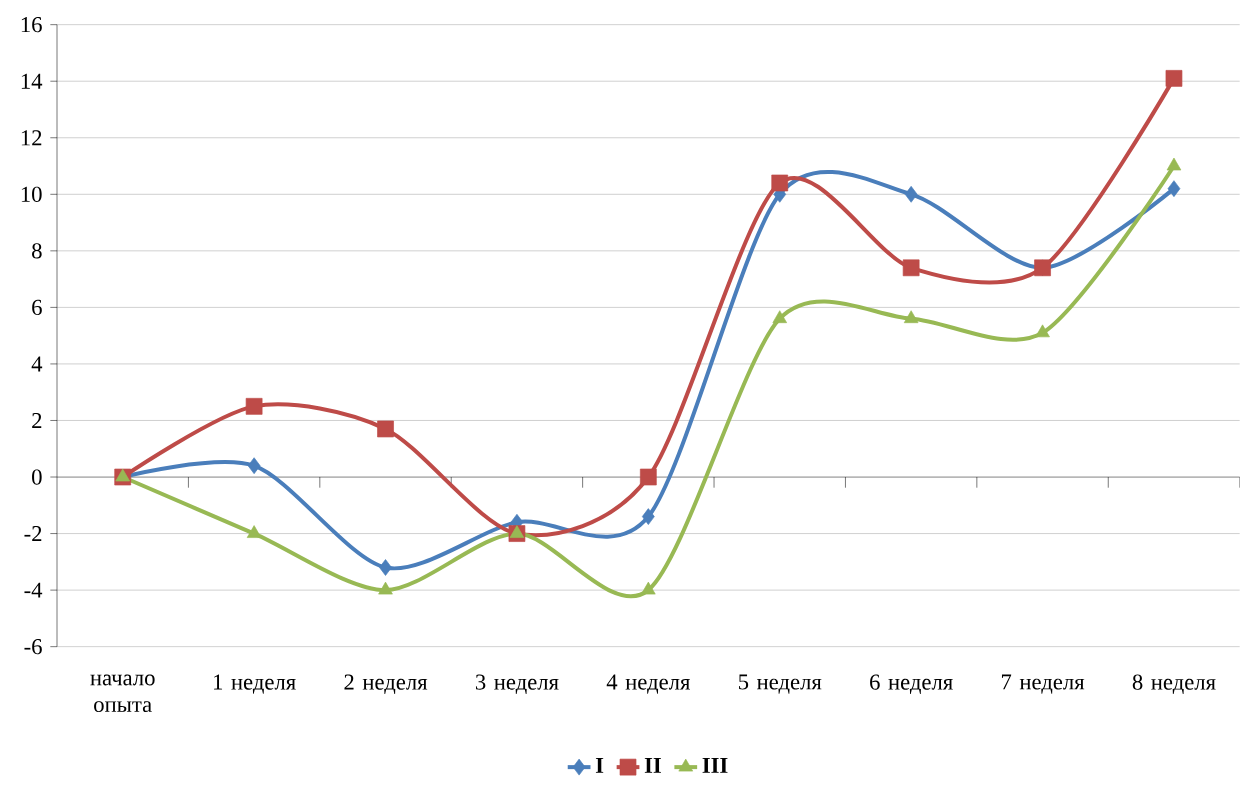  I want to click on y-tick-label: -2, so click(33, 533).